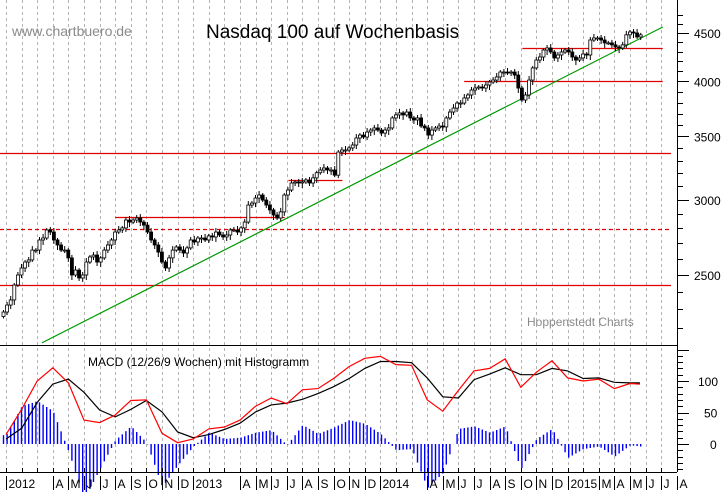 The width and height of the screenshot is (723, 492). What do you see at coordinates (322, 400) in the screenshot?
I see `signal-line` at bounding box center [322, 400].